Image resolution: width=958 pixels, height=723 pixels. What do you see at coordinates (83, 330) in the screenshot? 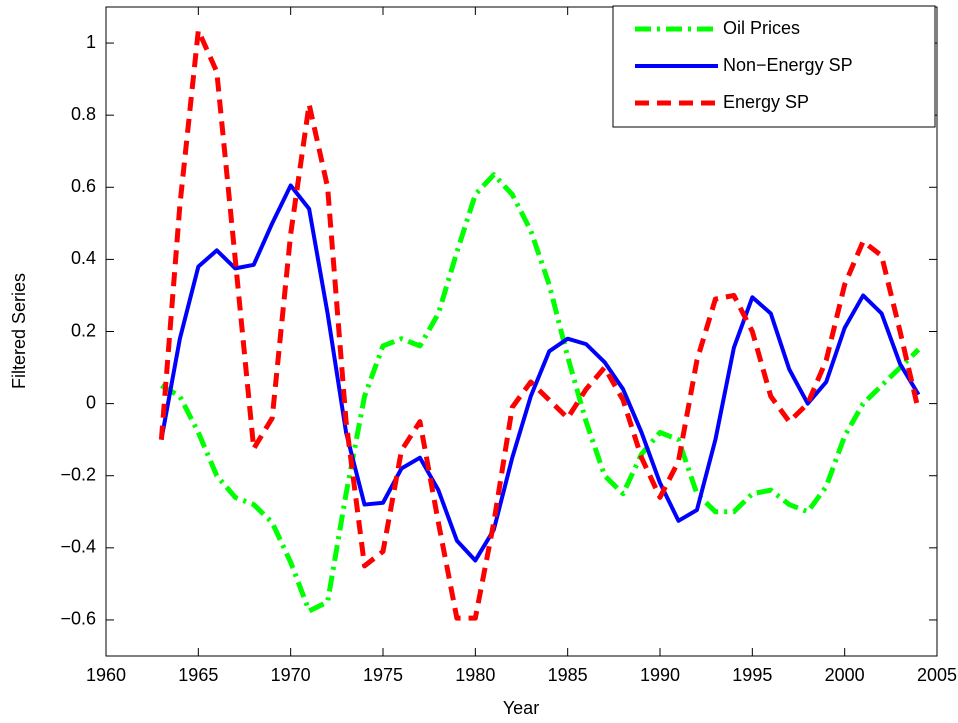
I see `y-tick-label: 0.2` at bounding box center [83, 330].